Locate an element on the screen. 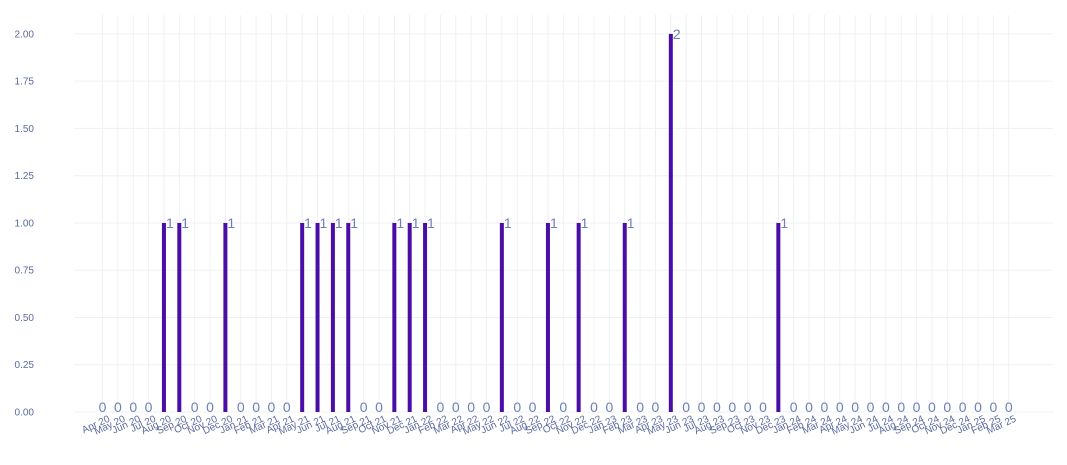 The image size is (1067, 465). y-tick-label: 1.50 is located at coordinates (25, 129).